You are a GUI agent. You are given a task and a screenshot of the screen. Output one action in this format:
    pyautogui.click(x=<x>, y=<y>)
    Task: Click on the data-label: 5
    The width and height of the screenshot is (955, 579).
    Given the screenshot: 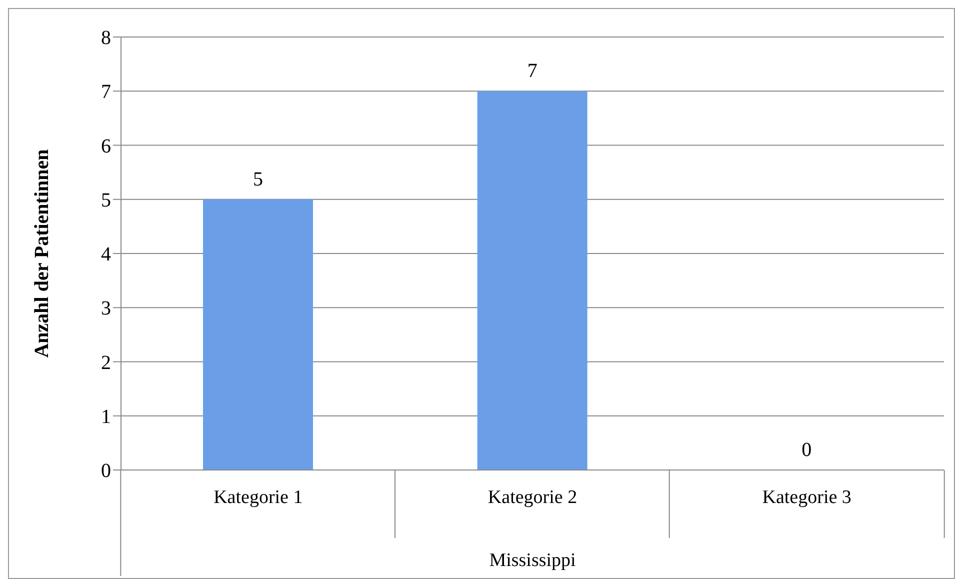 What is the action you would take?
    pyautogui.click(x=258, y=179)
    